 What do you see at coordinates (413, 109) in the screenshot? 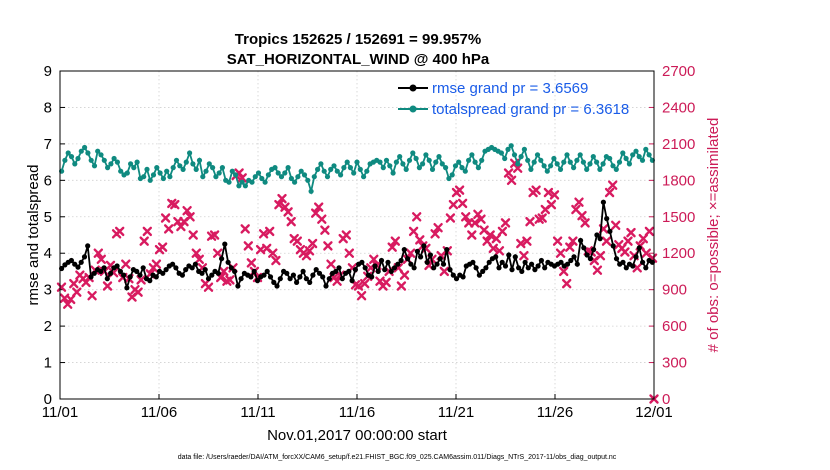
I see `legend-spread-marker` at bounding box center [413, 109].